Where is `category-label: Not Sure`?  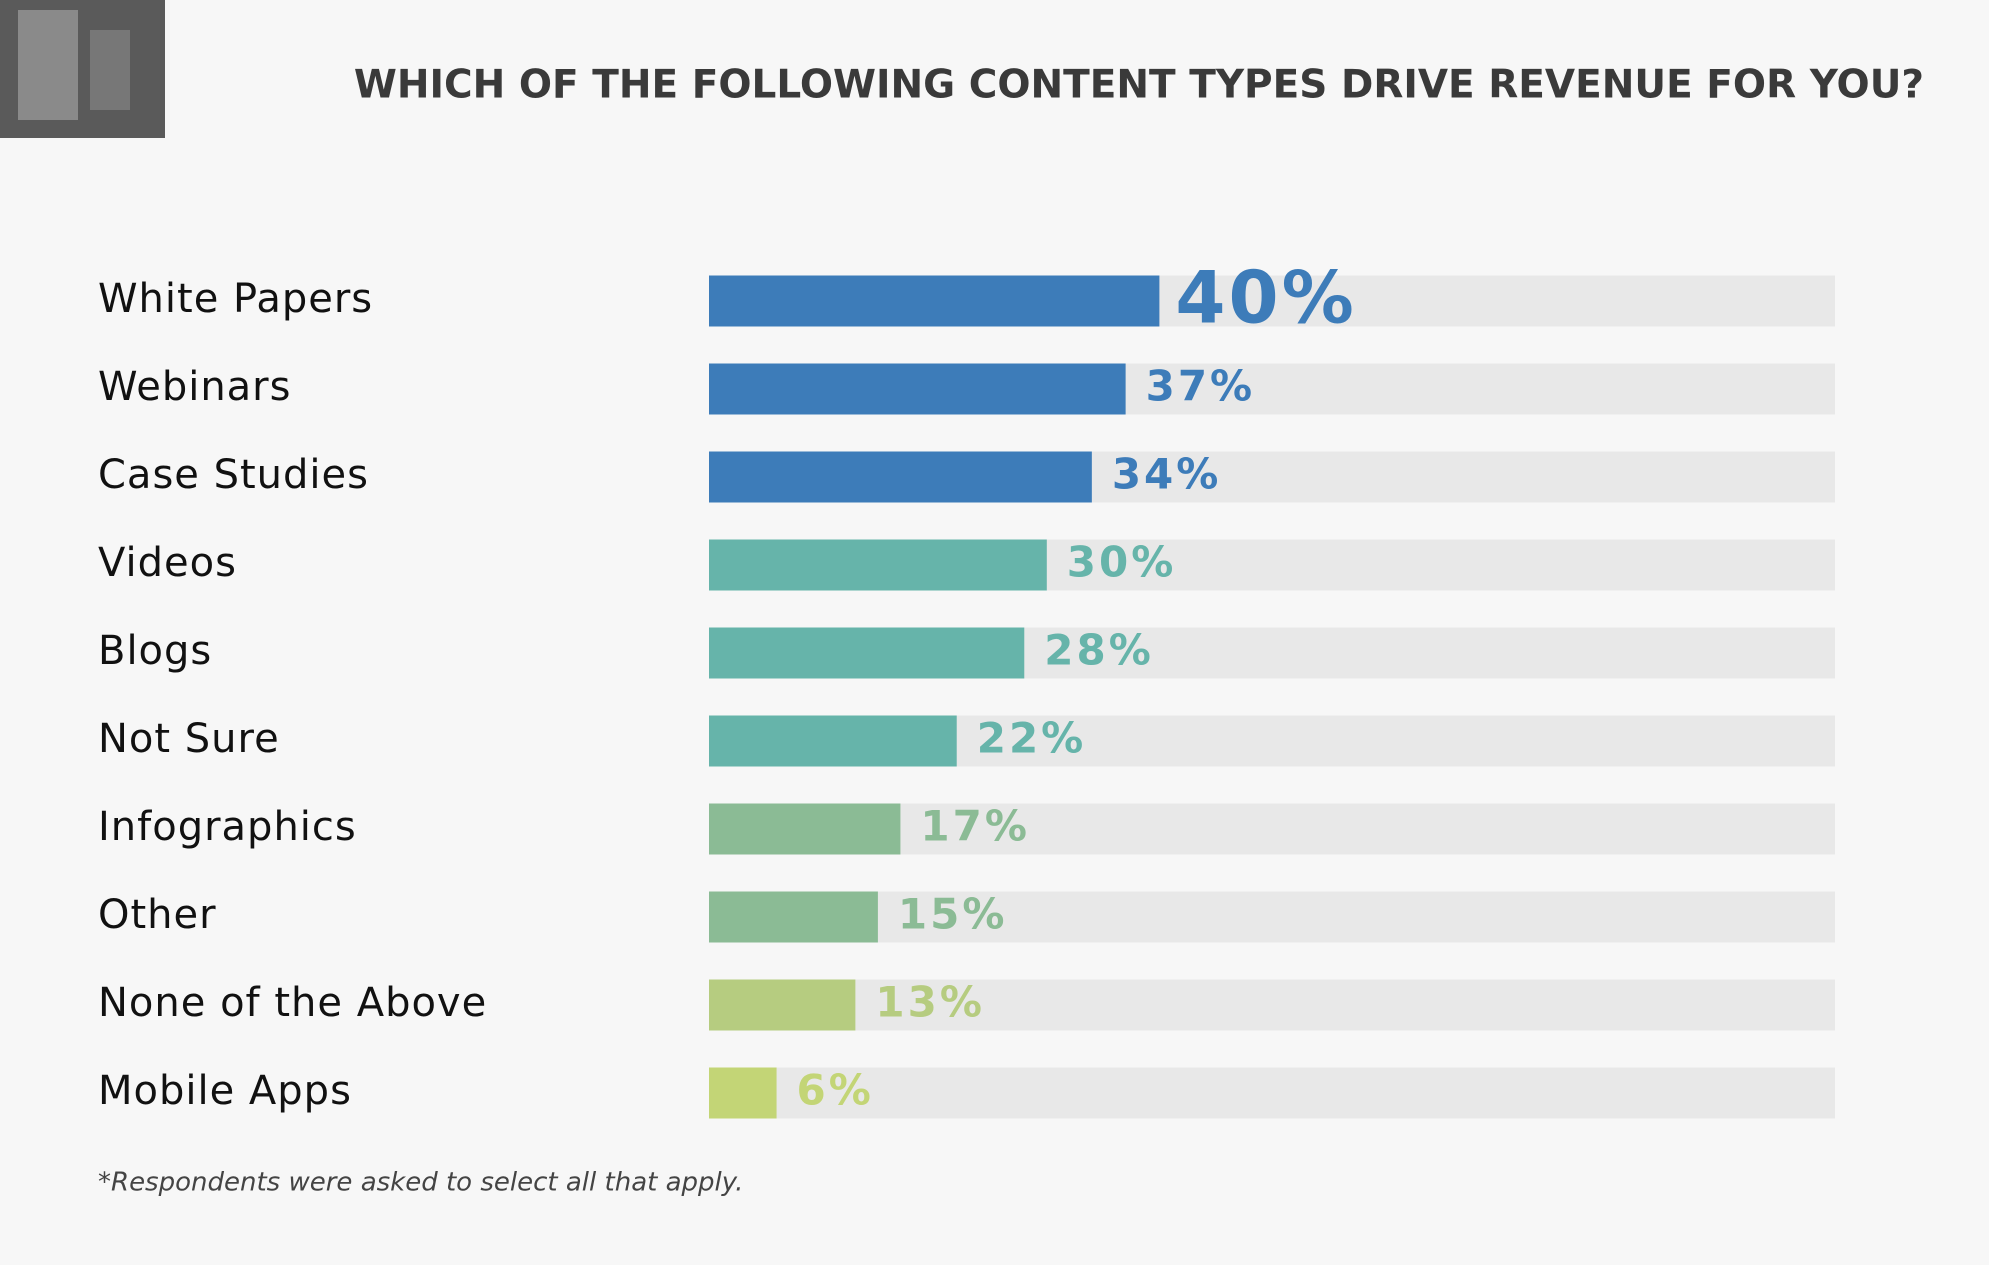
category-label: Not Sure is located at coordinates (189, 739).